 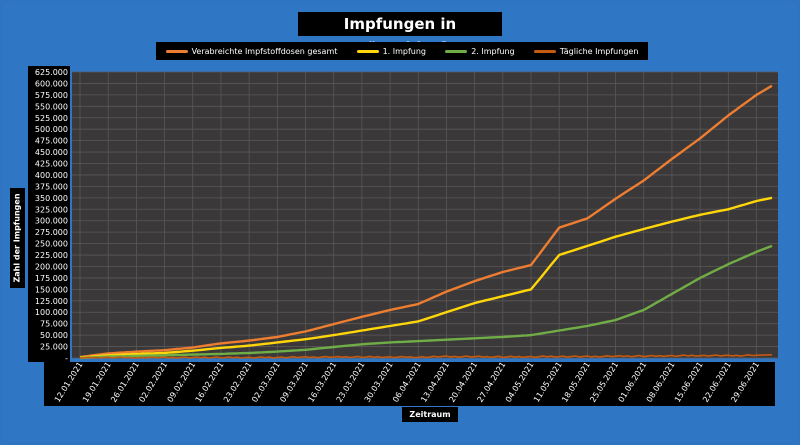 What do you see at coordinates (604, 382) in the screenshot?
I see `x-tick-label: 25.05.2021` at bounding box center [604, 382].